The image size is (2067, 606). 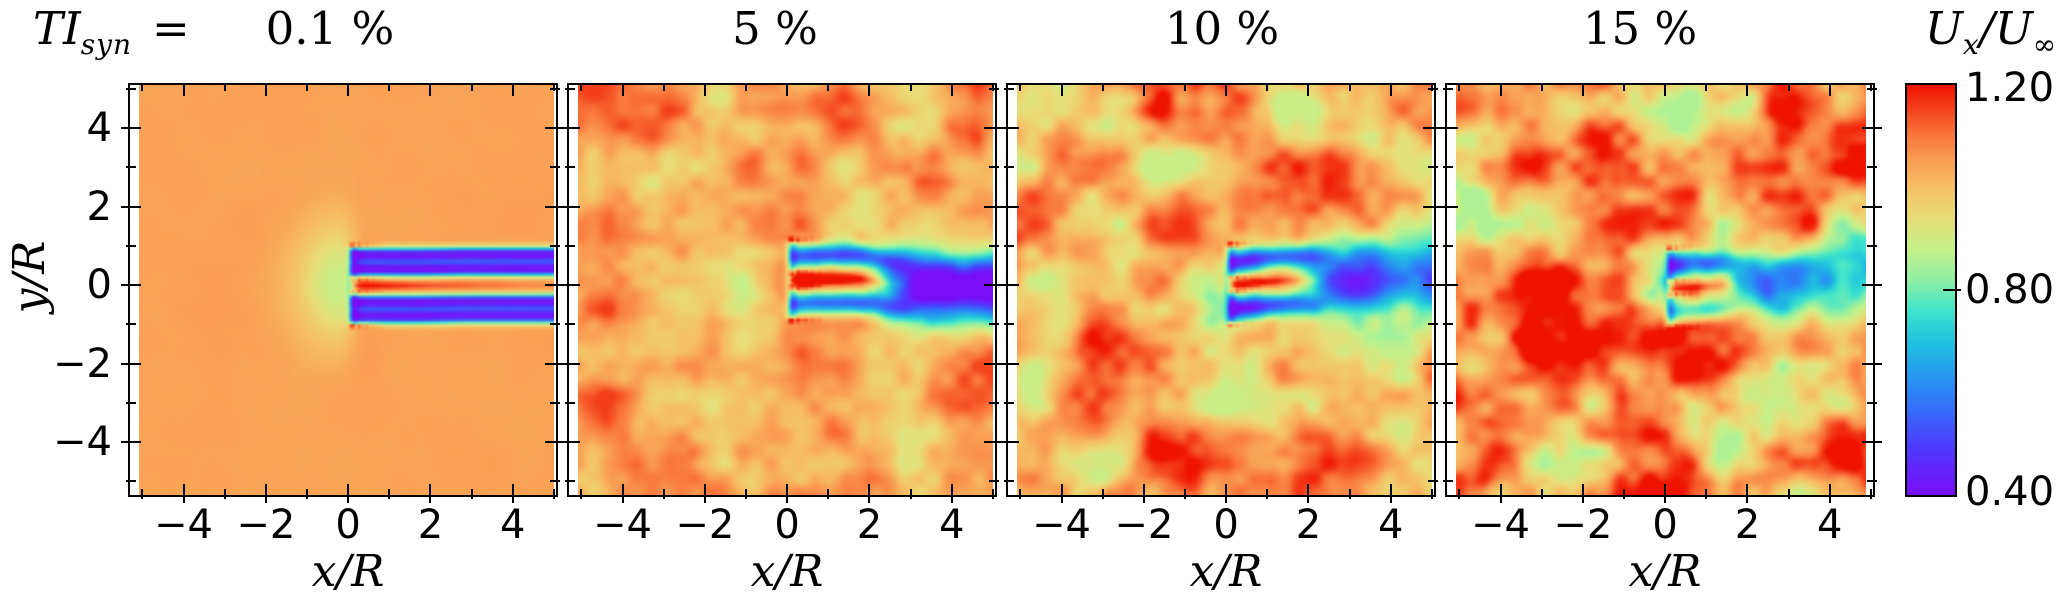 I want to click on y-tick-label: 4, so click(x=99, y=128).